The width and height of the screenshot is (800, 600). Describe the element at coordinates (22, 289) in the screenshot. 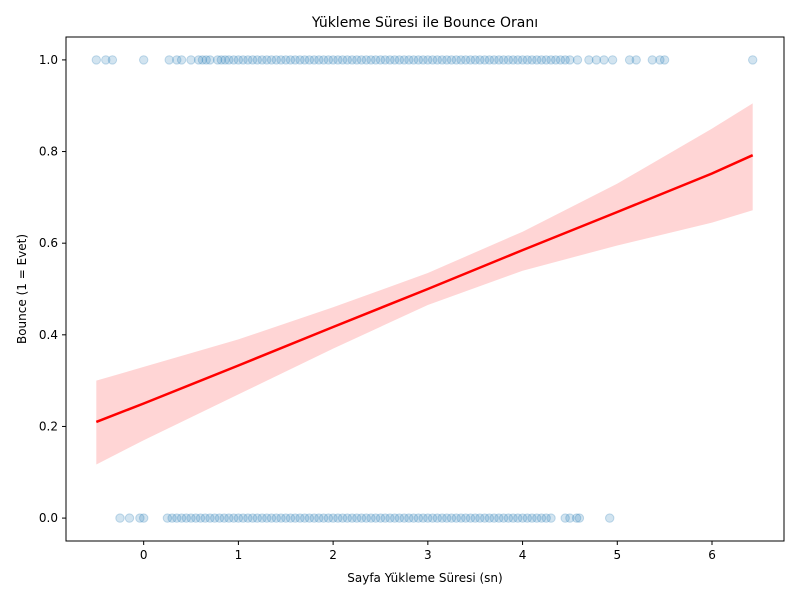

I see `y-axis-label: Bounce (1 = Evet)` at that location.